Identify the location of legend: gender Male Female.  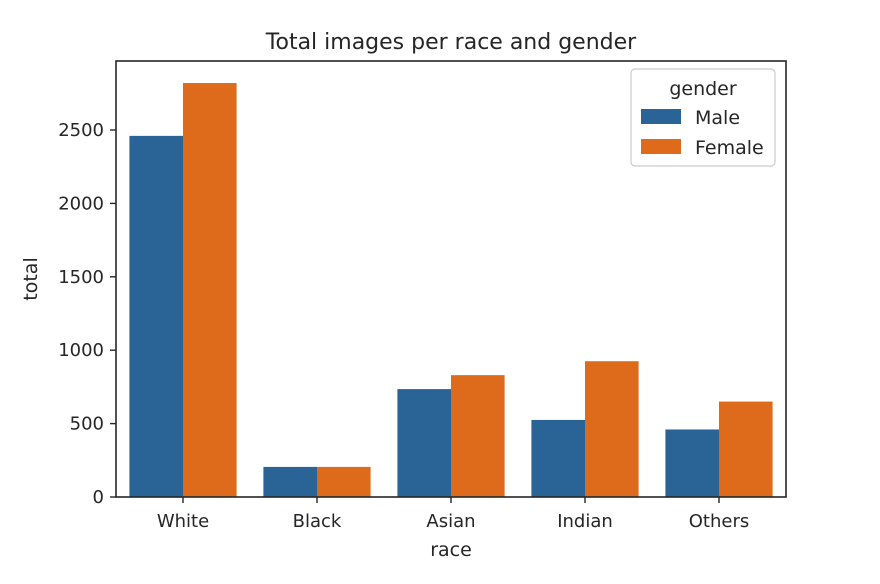
(703, 117).